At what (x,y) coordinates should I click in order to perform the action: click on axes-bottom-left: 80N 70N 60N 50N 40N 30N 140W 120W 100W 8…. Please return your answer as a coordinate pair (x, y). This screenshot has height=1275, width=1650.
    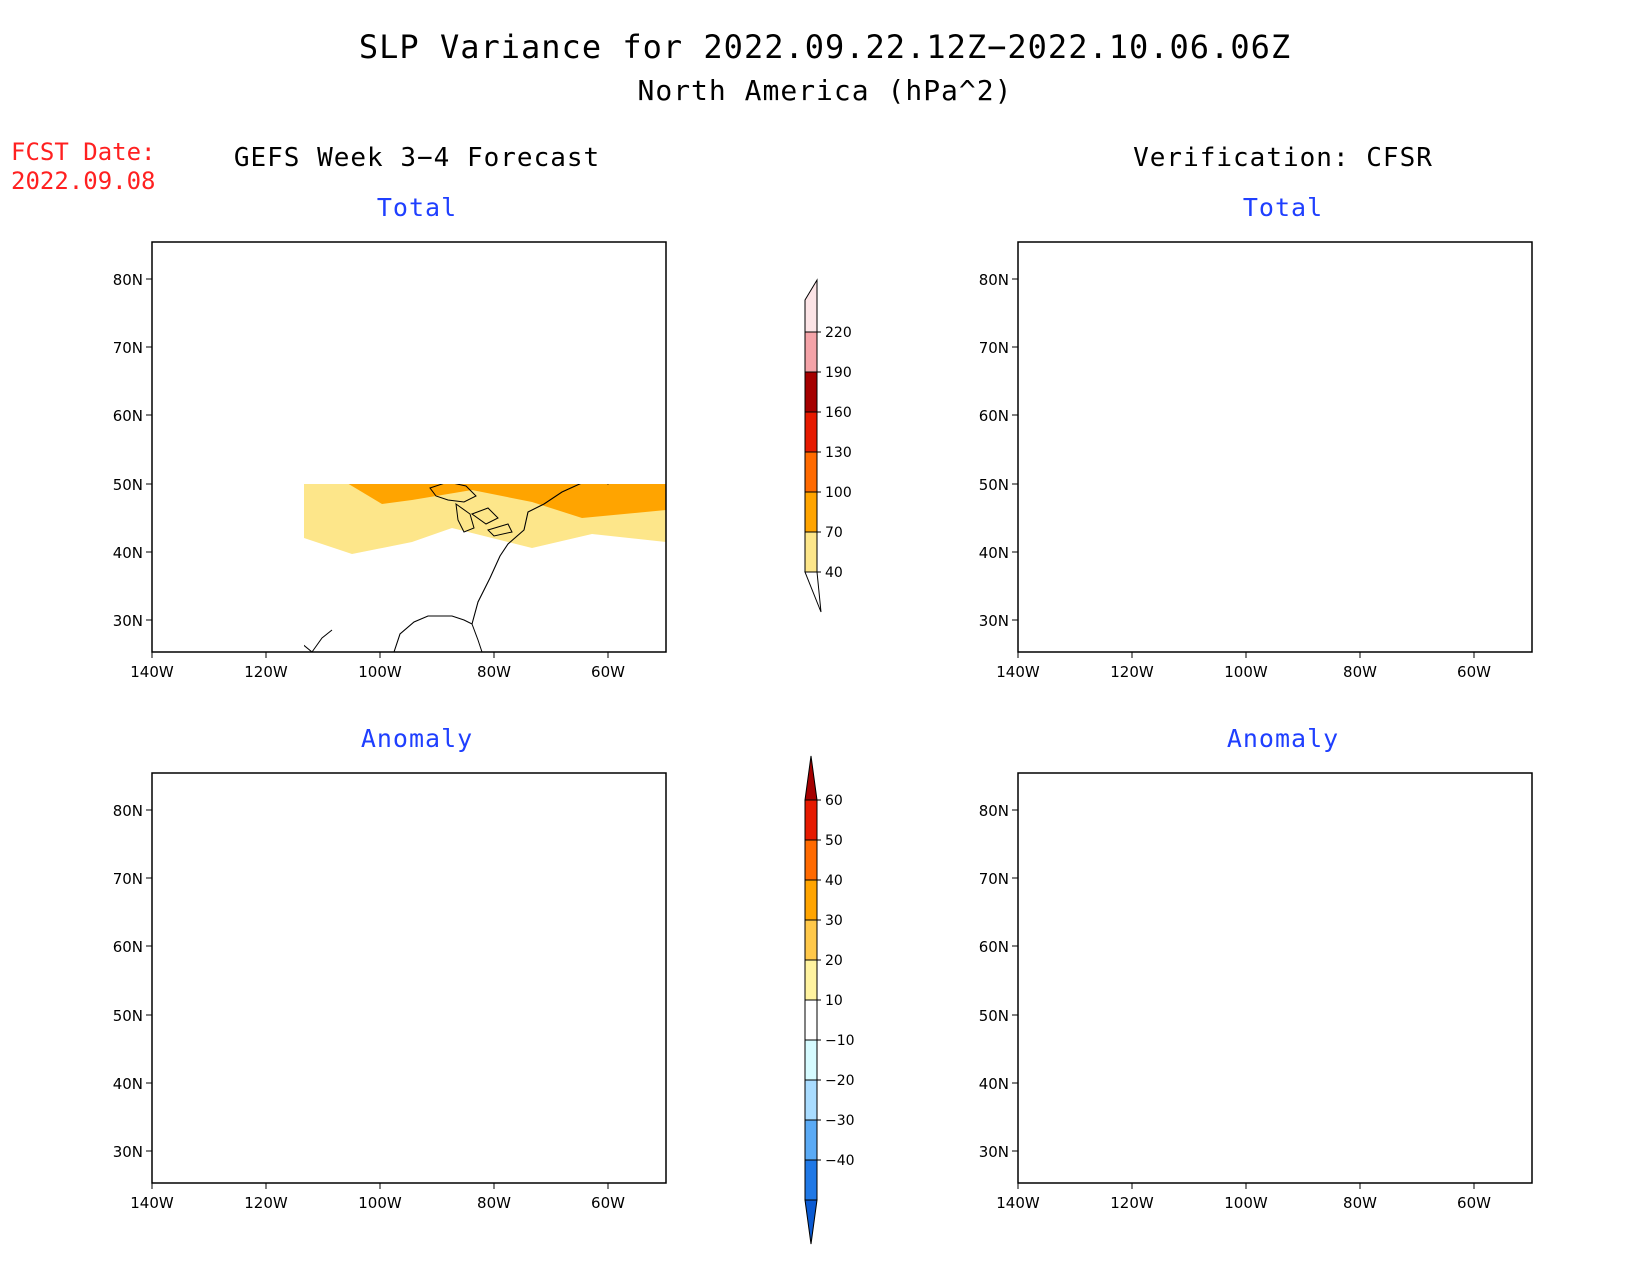
    Looking at the image, I should click on (369, 1007).